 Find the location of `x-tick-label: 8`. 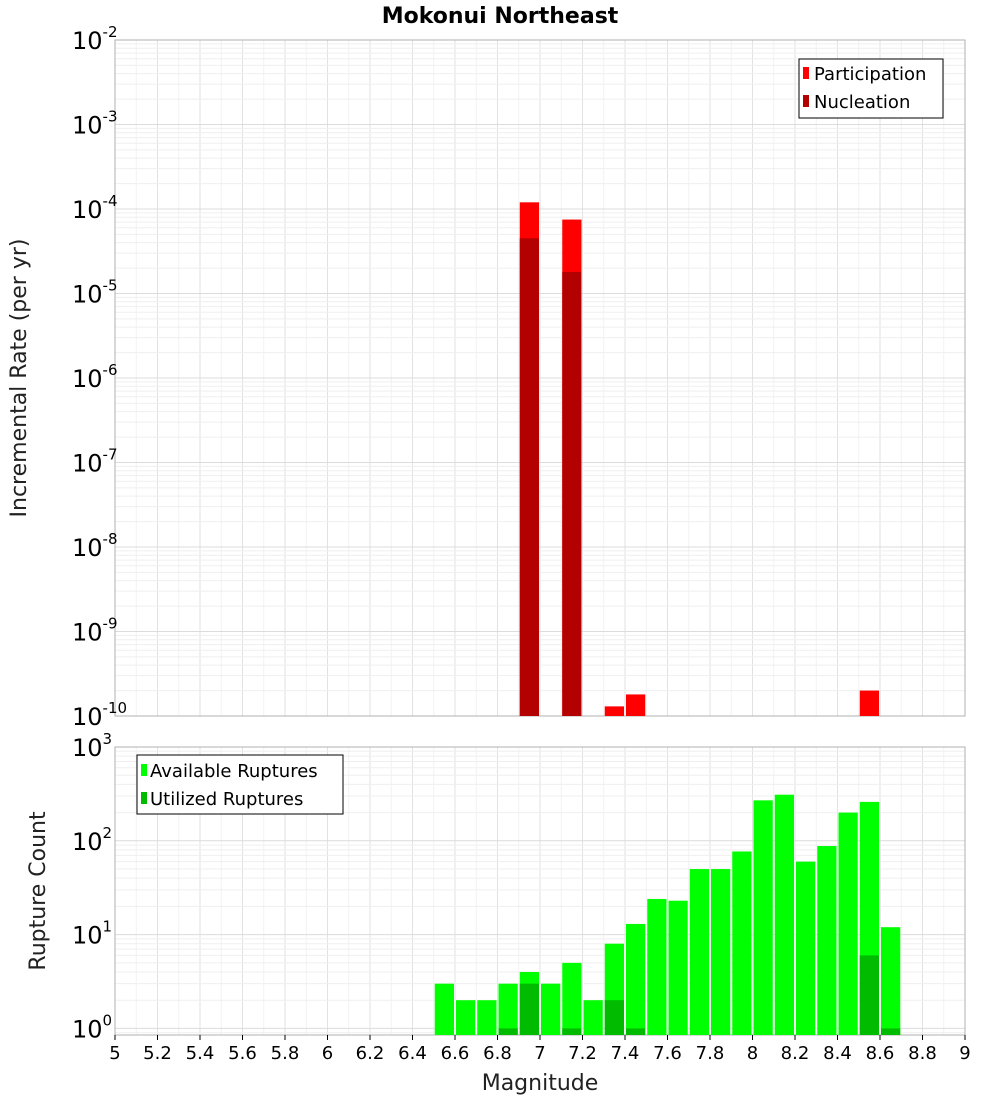

x-tick-label: 8 is located at coordinates (752, 1053).